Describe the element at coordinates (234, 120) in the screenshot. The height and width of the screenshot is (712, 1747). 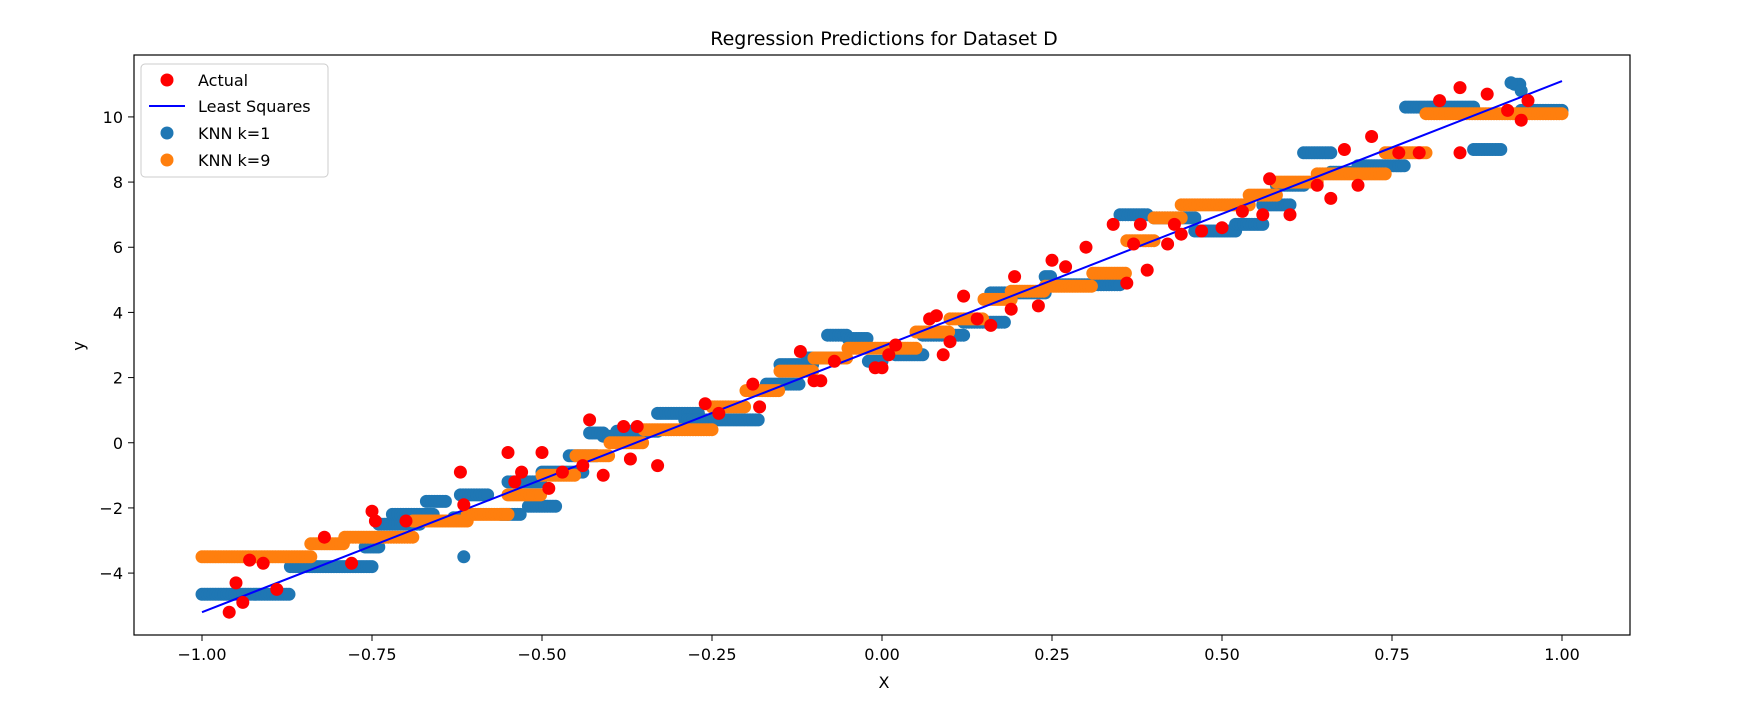
I see `legend: Actual Least Squares KNN k=1 KNN k=9` at that location.